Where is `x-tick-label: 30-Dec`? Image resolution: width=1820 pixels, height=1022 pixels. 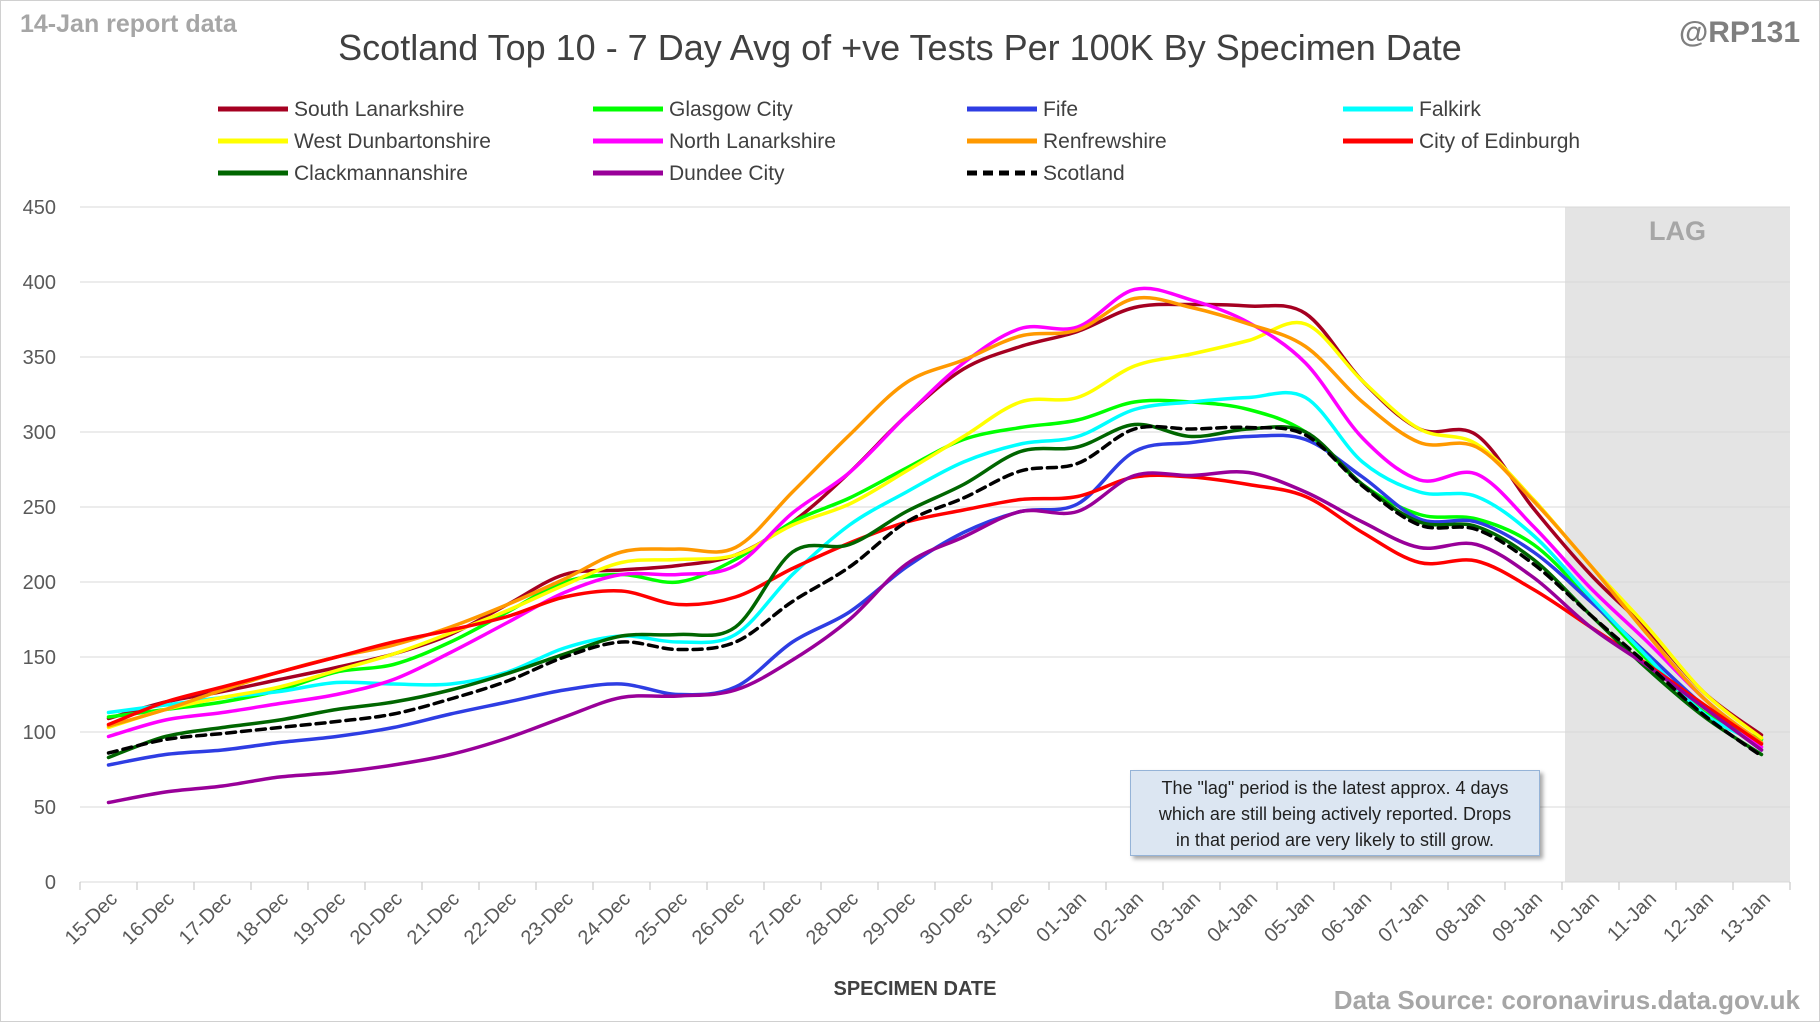 x-tick-label: 30-Dec is located at coordinates (946, 918).